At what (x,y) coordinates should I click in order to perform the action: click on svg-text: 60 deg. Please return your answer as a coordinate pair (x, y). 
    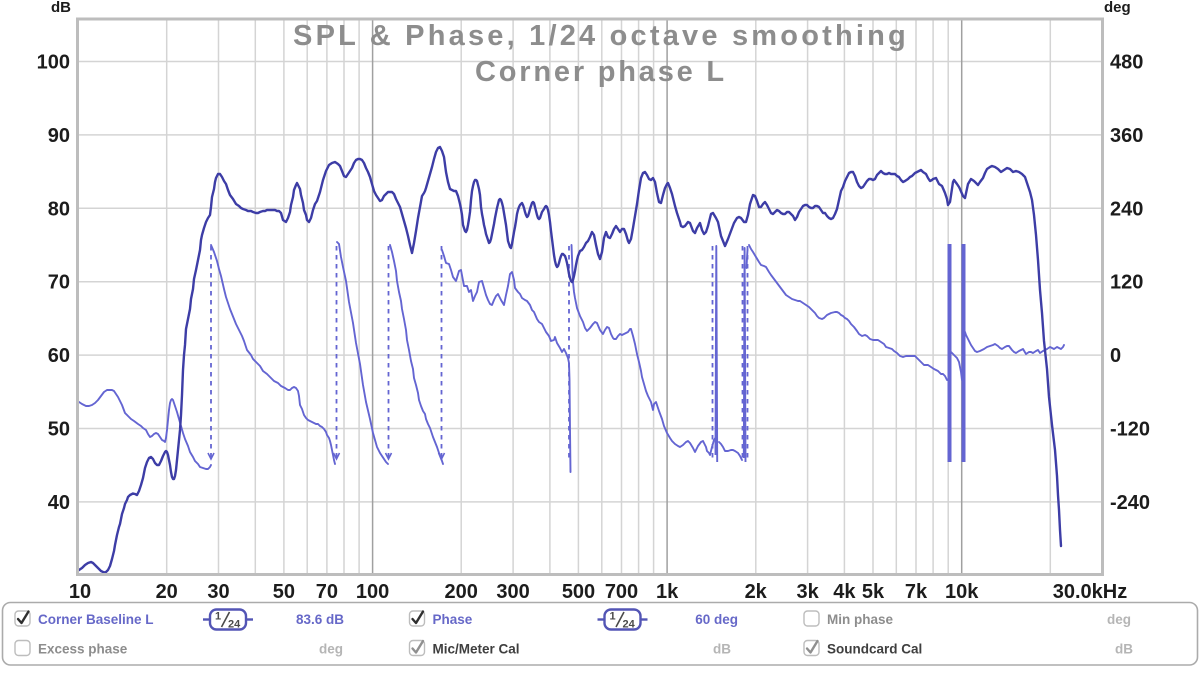
    Looking at the image, I should click on (716, 619).